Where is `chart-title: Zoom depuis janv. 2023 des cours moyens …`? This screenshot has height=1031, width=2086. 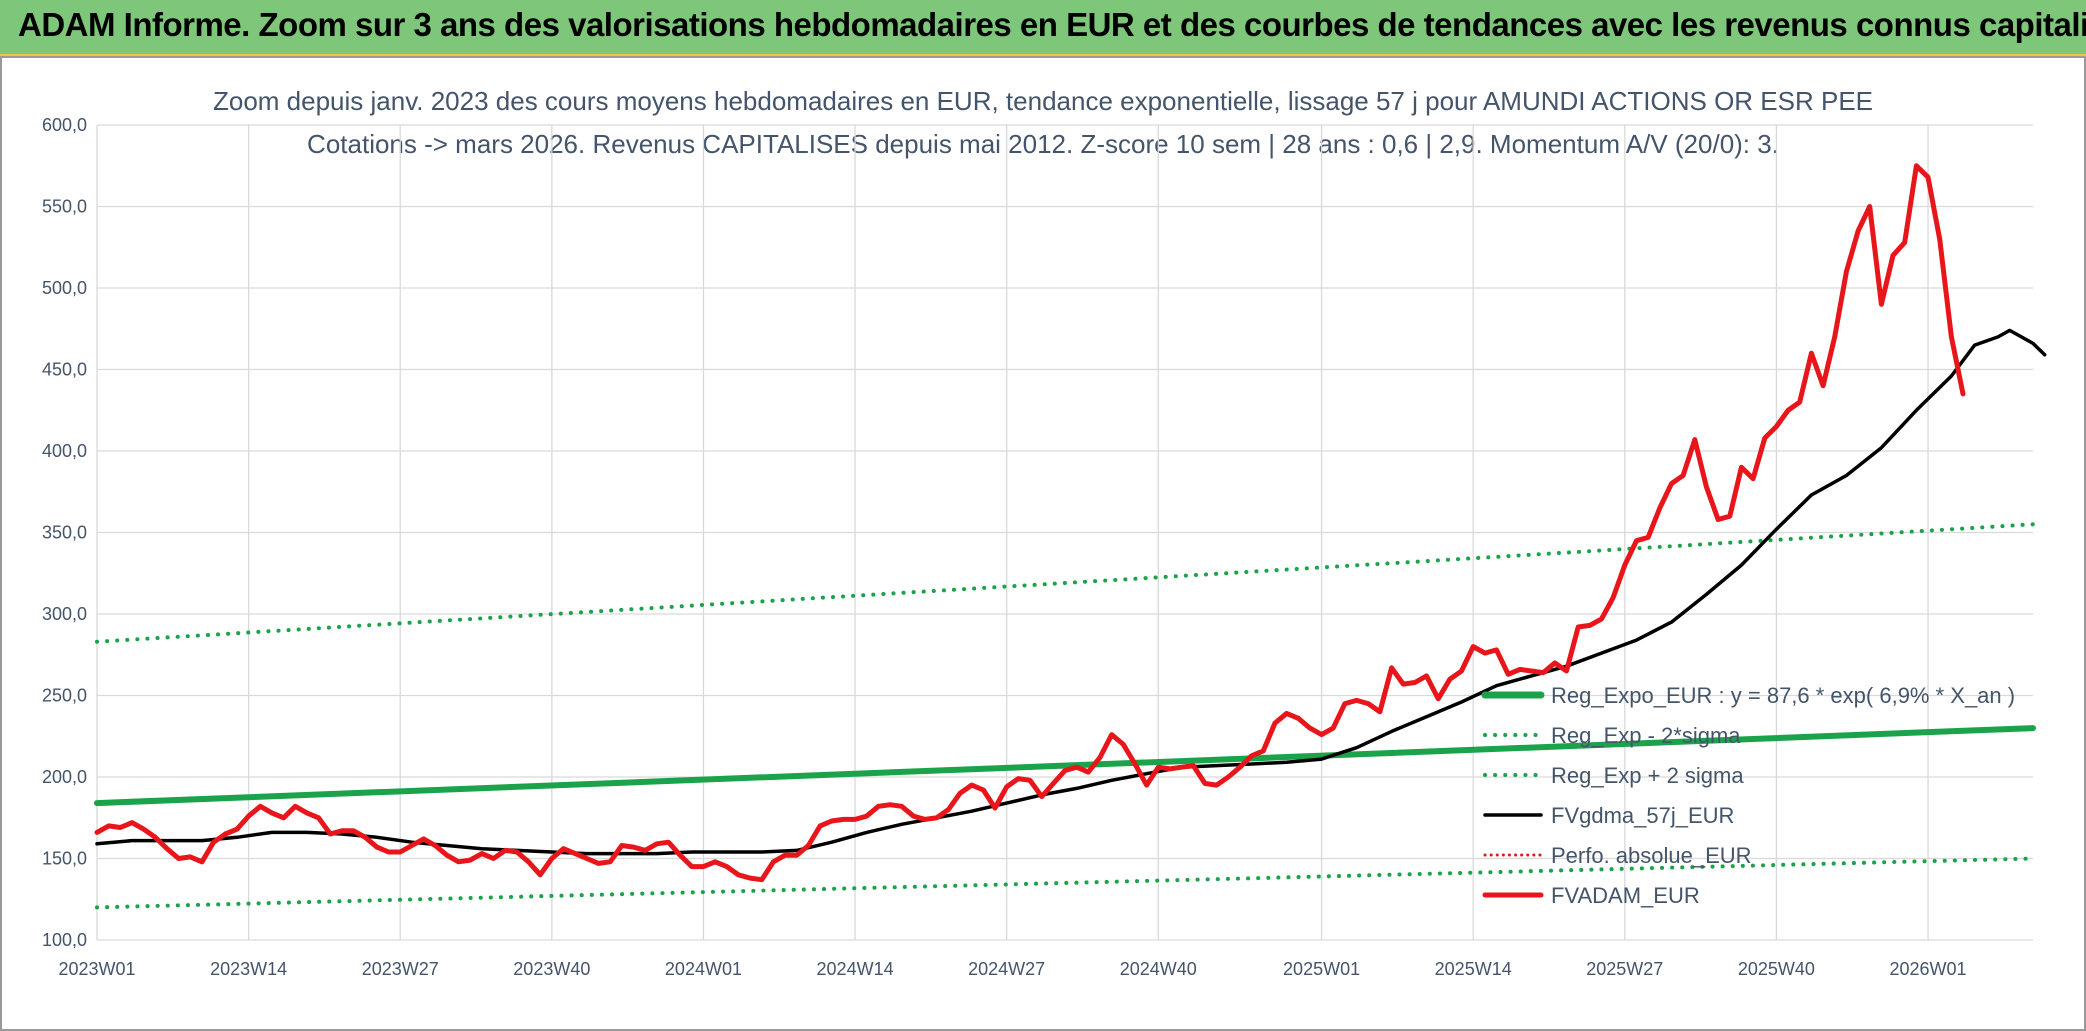 chart-title: Zoom depuis janv. 2023 des cours moyens … is located at coordinates (1043, 101).